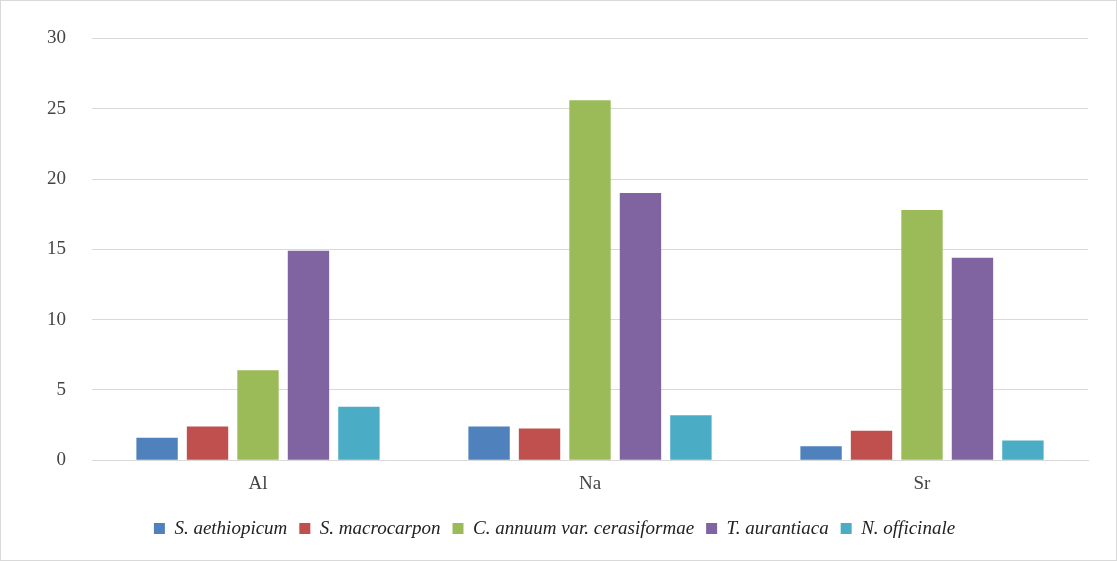 The image size is (1117, 561). What do you see at coordinates (922, 482) in the screenshot?
I see `x-tick-label: Sr` at bounding box center [922, 482].